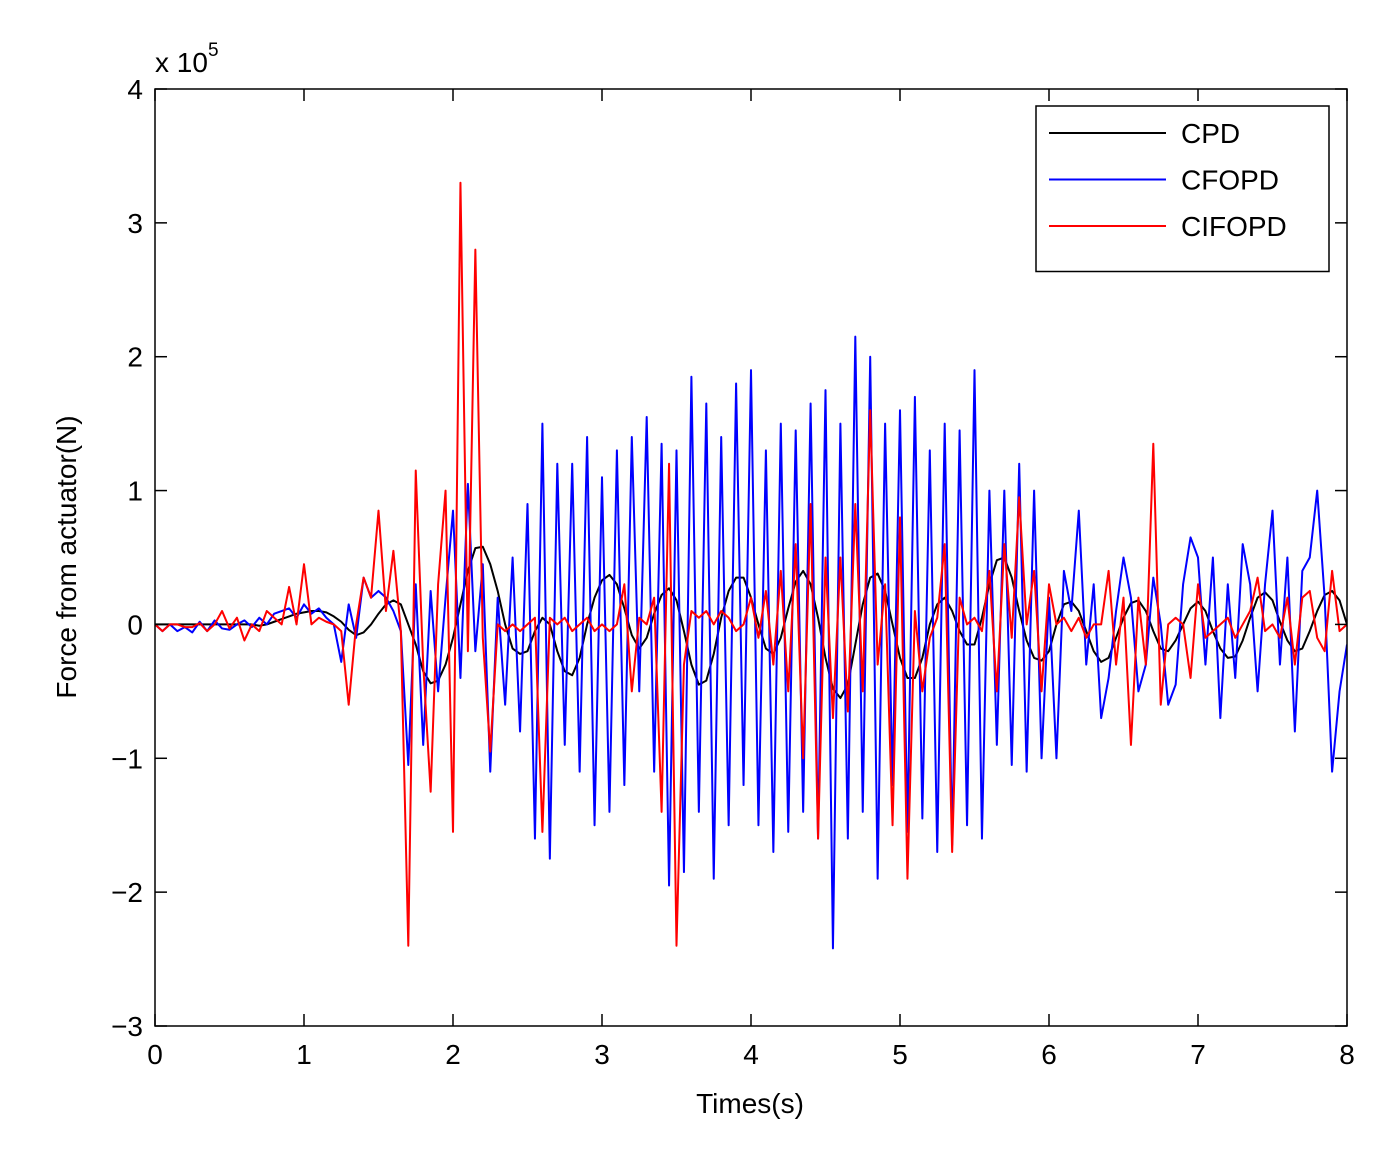 The image size is (1394, 1155). What do you see at coordinates (66, 556) in the screenshot?
I see `y-axis-label: Force from actuator(N)` at bounding box center [66, 556].